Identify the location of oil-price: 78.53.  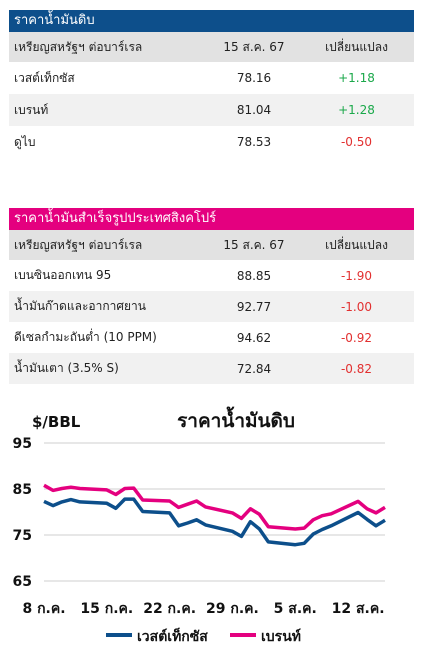
(254, 142).